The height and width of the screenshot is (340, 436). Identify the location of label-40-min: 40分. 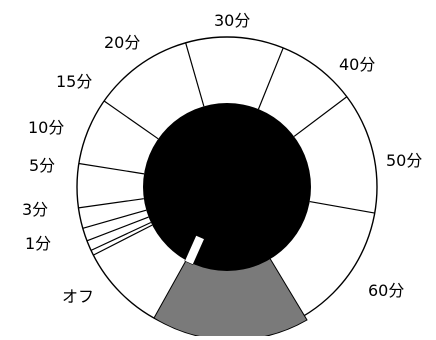
(357, 64).